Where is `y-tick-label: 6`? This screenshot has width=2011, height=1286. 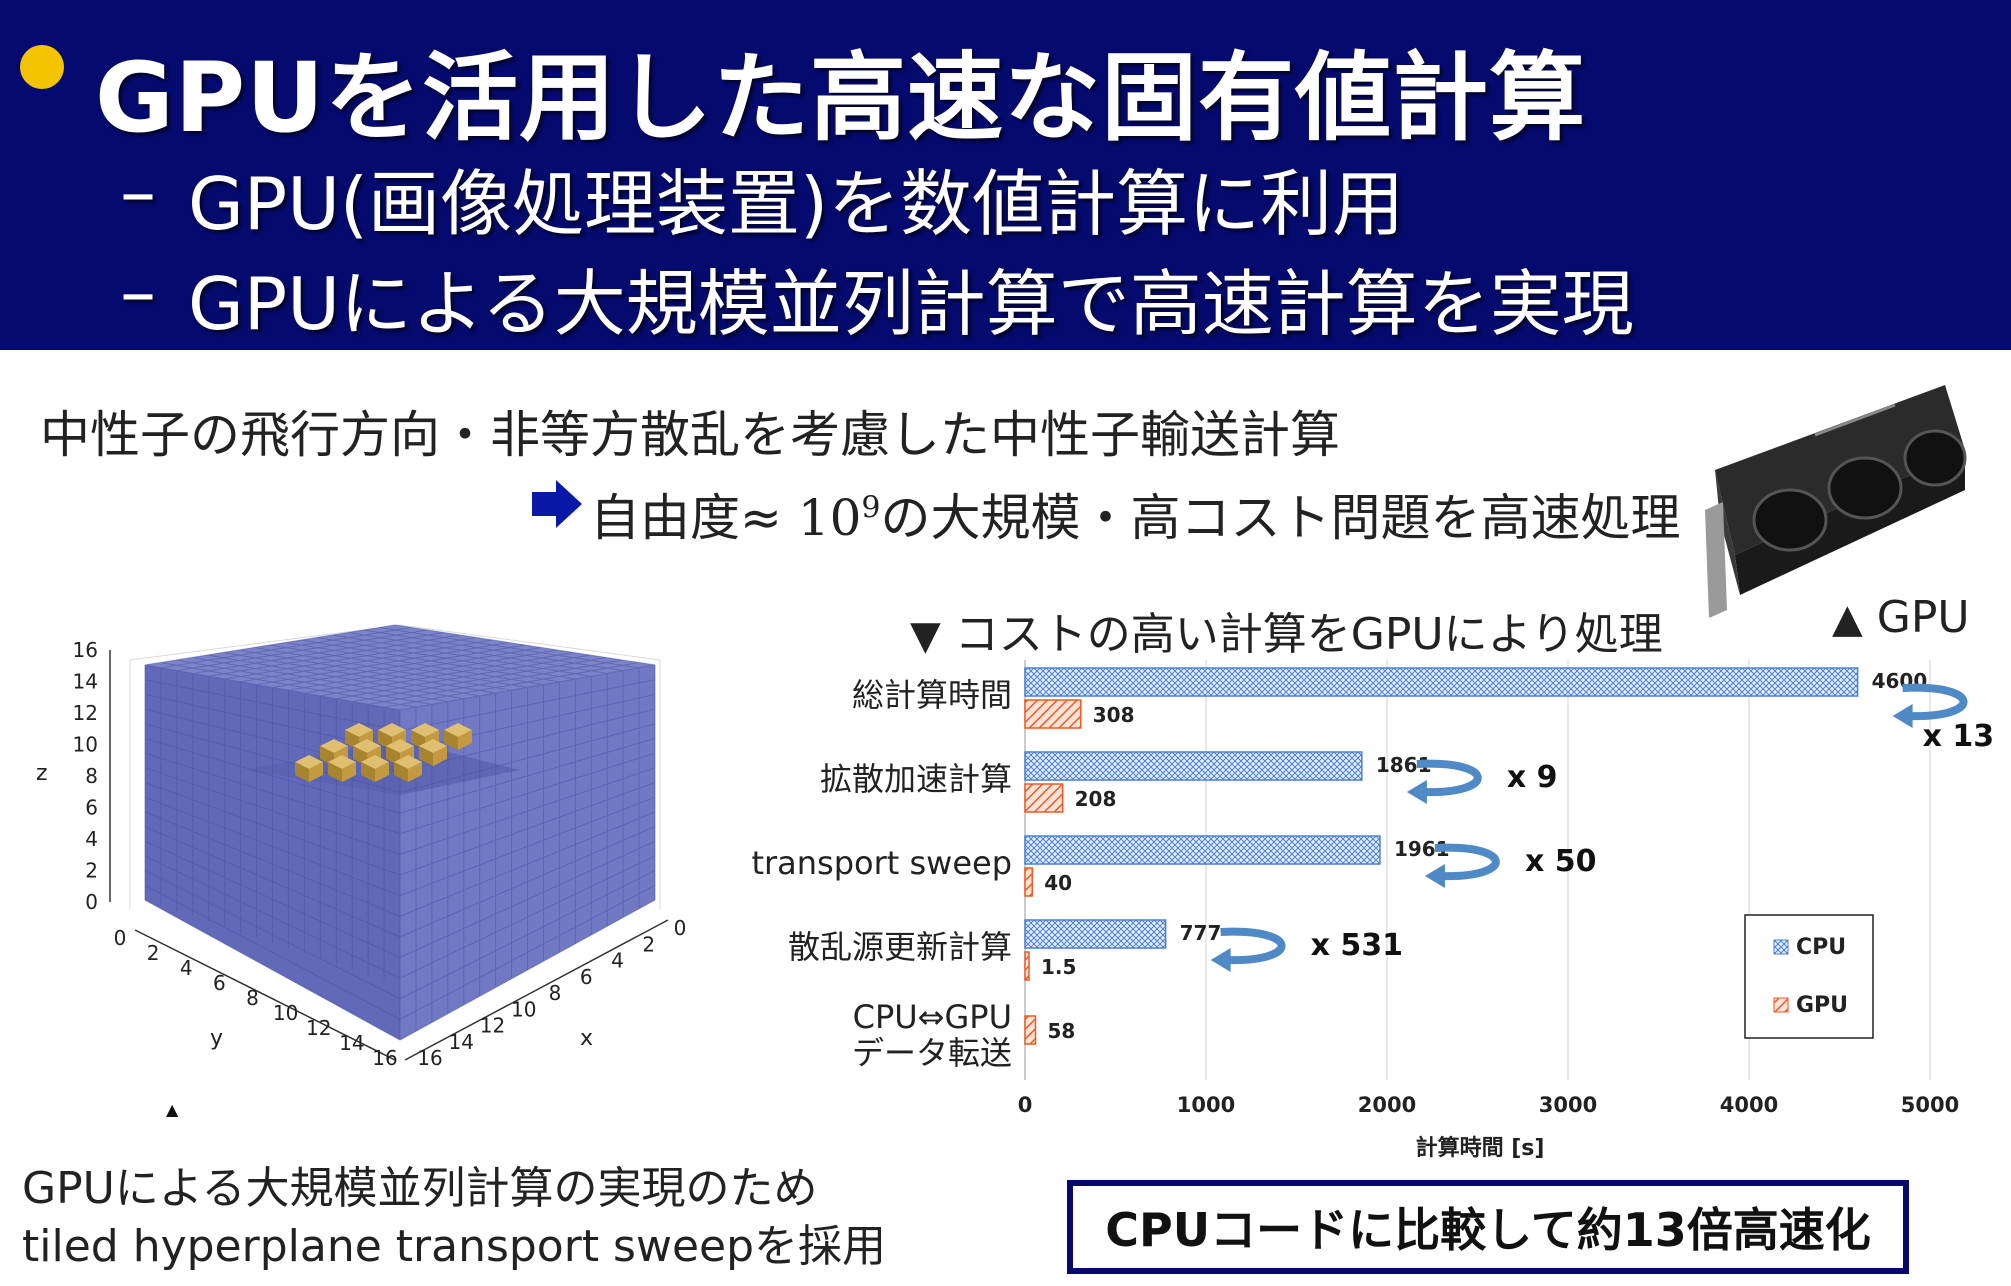
y-tick-label: 6 is located at coordinates (219, 983).